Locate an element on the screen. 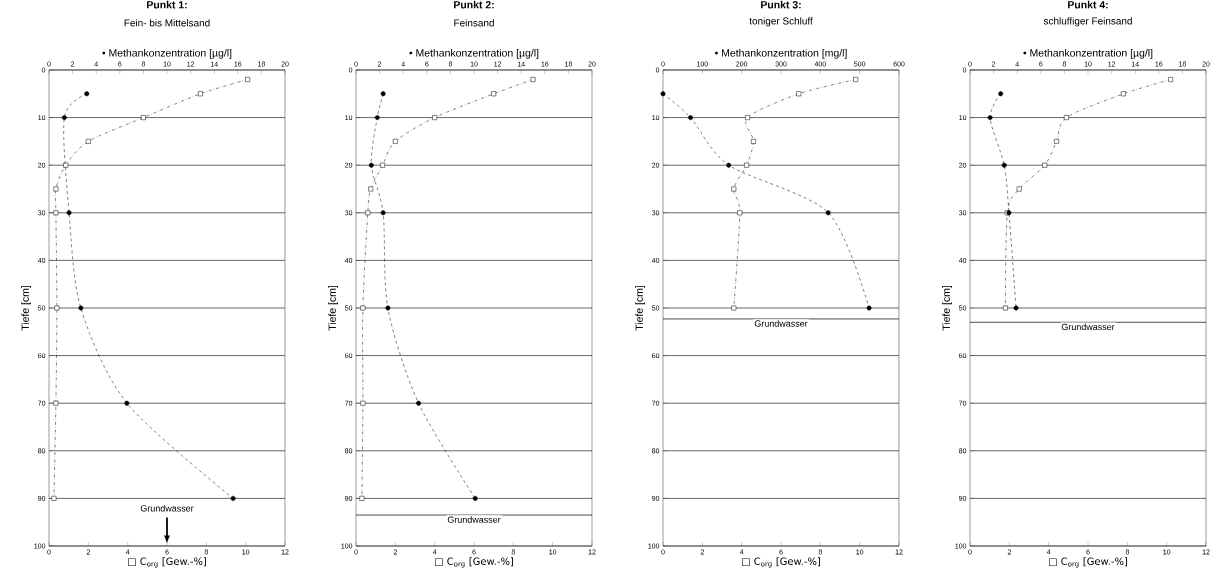  chart-title: Punkt 2: is located at coordinates (474, 4).